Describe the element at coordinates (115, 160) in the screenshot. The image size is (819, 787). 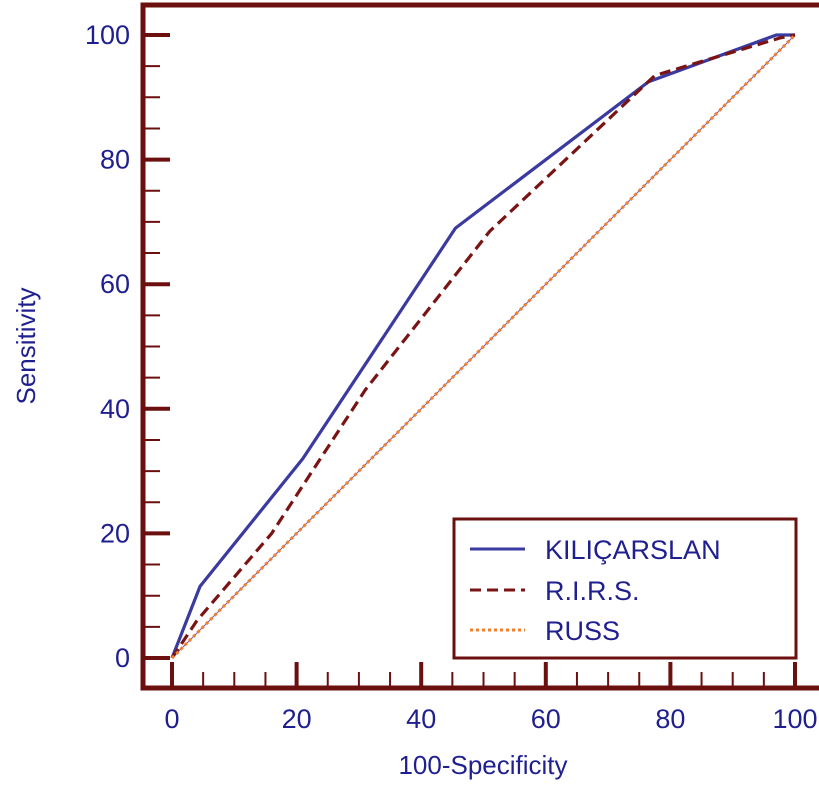
I see `y-tick-label: 80` at that location.